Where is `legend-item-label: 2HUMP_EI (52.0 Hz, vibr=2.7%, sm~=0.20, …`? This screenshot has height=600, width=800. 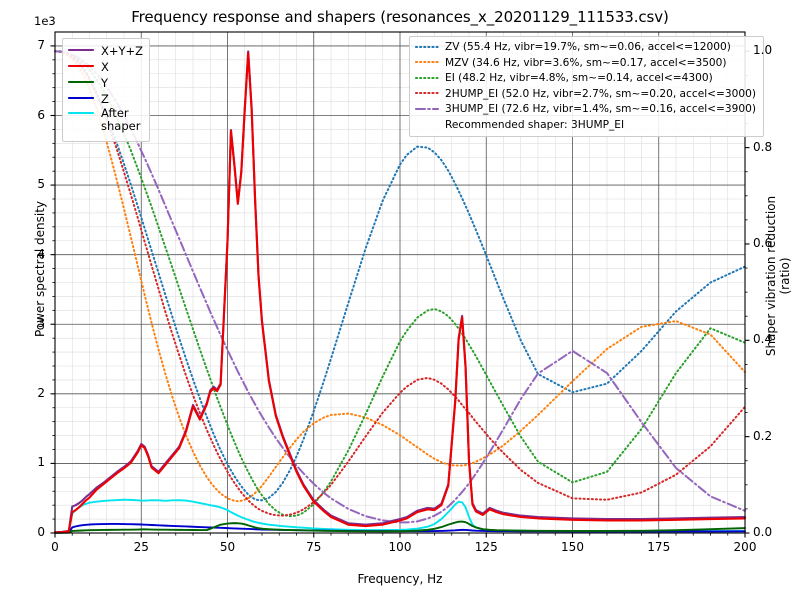 legend-item-label: 2HUMP_EI (52.0 Hz, vibr=2.7%, sm~=0.20, … is located at coordinates (600, 93).